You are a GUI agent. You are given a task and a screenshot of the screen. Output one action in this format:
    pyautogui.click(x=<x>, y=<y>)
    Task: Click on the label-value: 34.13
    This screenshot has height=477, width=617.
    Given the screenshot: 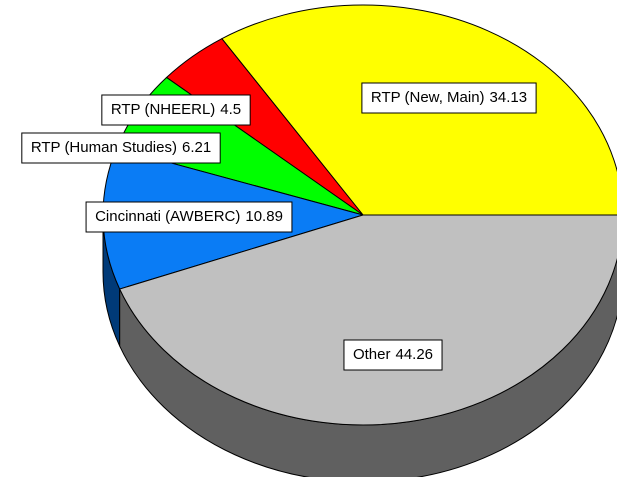 What is the action you would take?
    pyautogui.click(x=509, y=97)
    